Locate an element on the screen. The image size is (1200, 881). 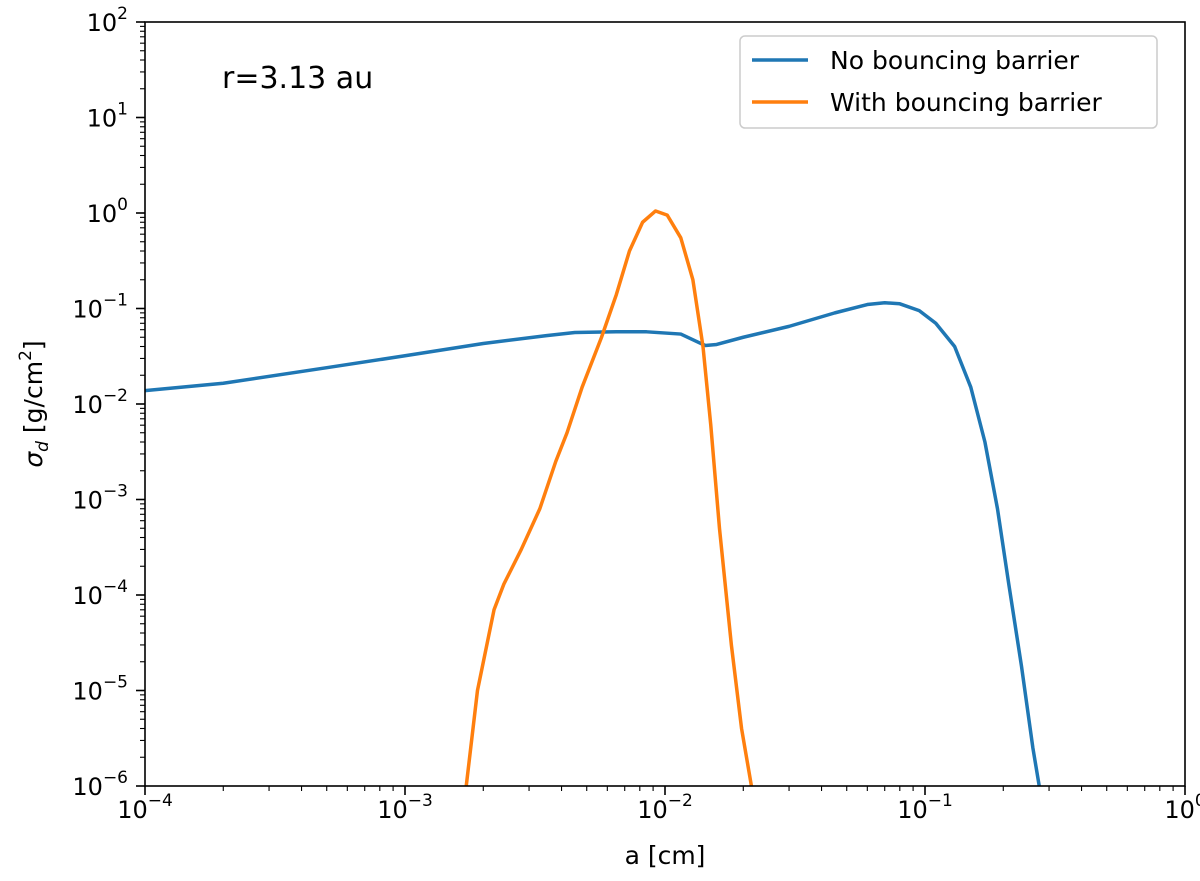
annotation-label: r=3.13 au is located at coordinates (297, 78).